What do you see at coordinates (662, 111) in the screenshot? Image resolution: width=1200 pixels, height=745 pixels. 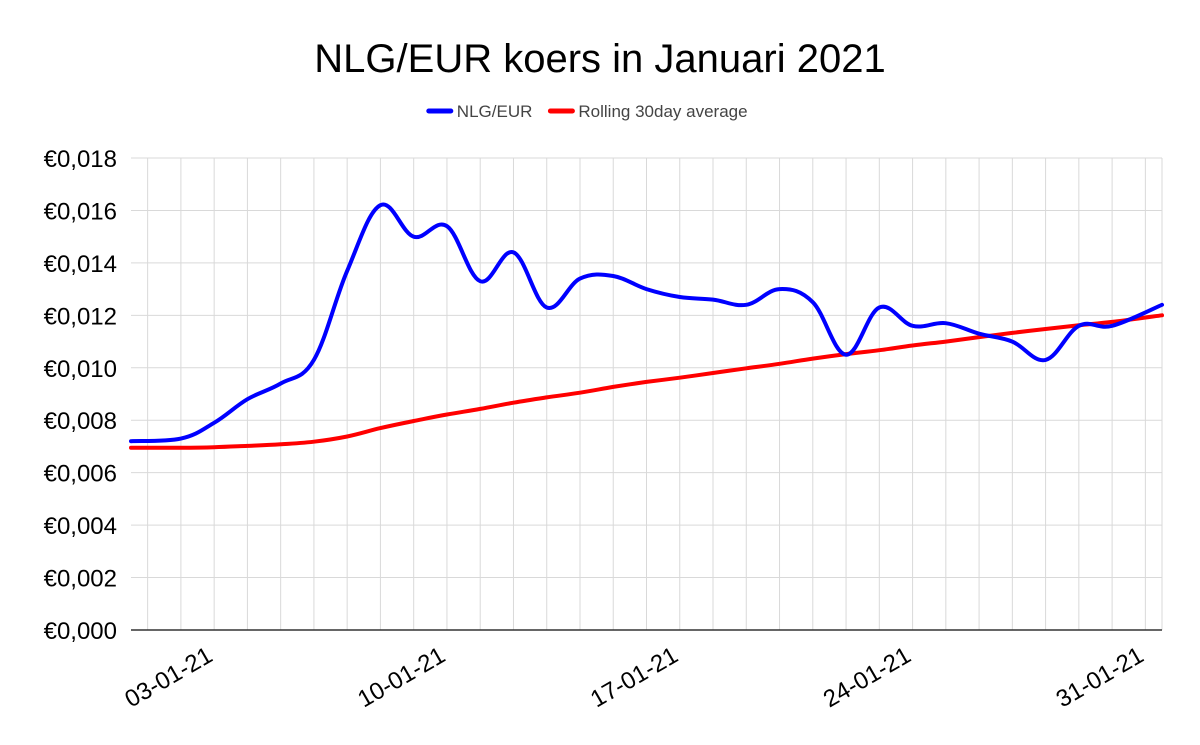 I see `legend-label: Rolling 30day average` at bounding box center [662, 111].